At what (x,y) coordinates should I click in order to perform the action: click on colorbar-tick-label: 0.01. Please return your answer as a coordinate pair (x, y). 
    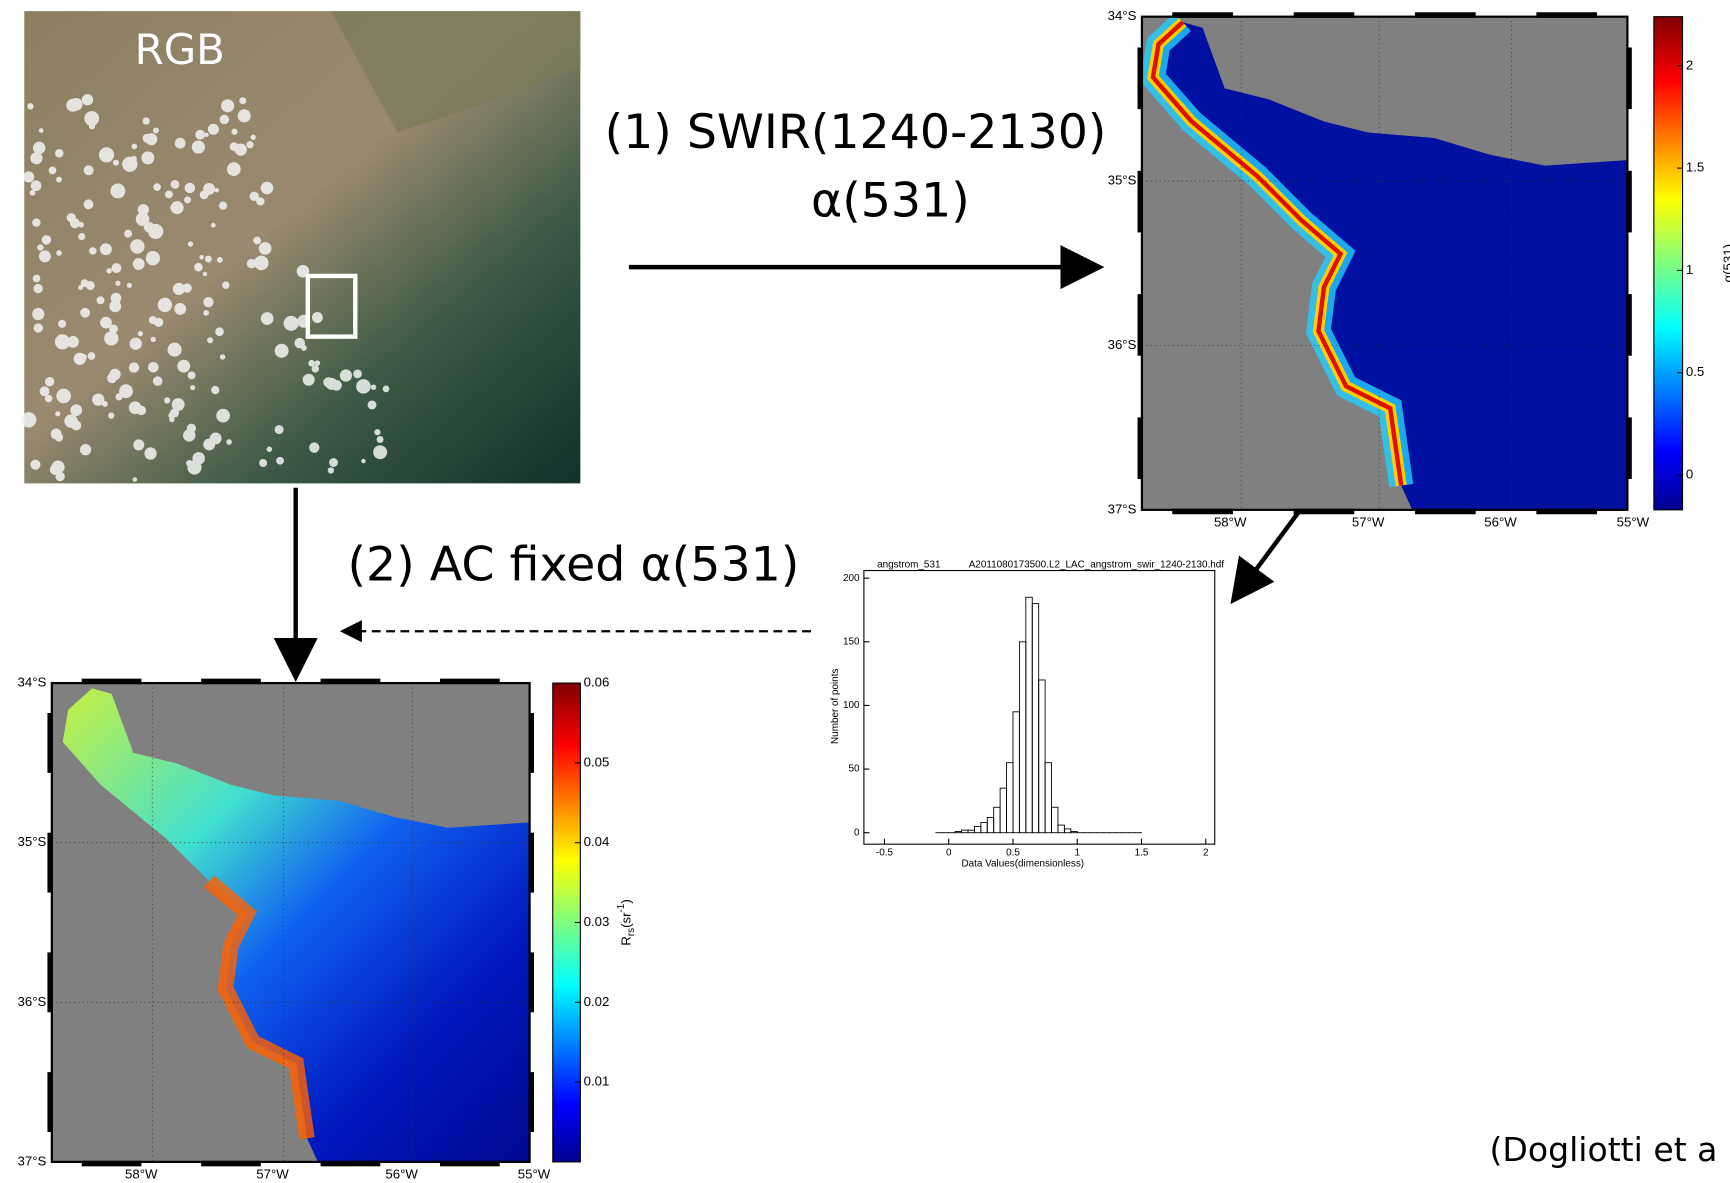
    Looking at the image, I should click on (597, 1081).